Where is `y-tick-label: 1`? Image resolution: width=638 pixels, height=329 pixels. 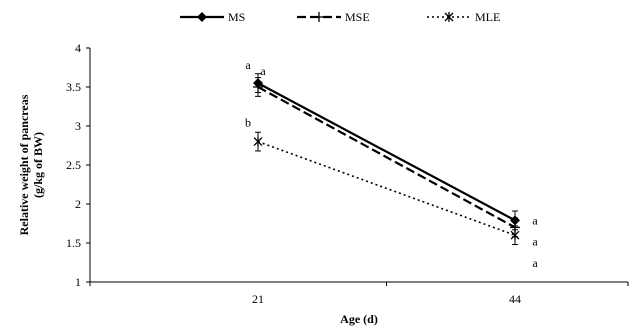
y-tick-label: 1 is located at coordinates (78, 282).